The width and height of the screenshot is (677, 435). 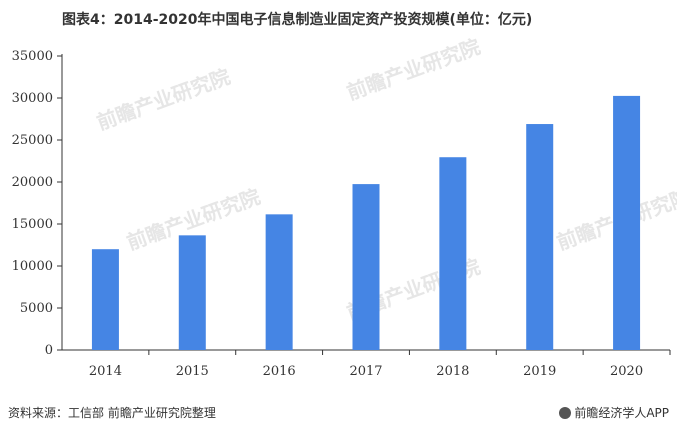 I want to click on chart-title: 图表4：2014-2020年中国电子信息制造业固定资产投资规模(单位：亿元), so click(x=297, y=20).